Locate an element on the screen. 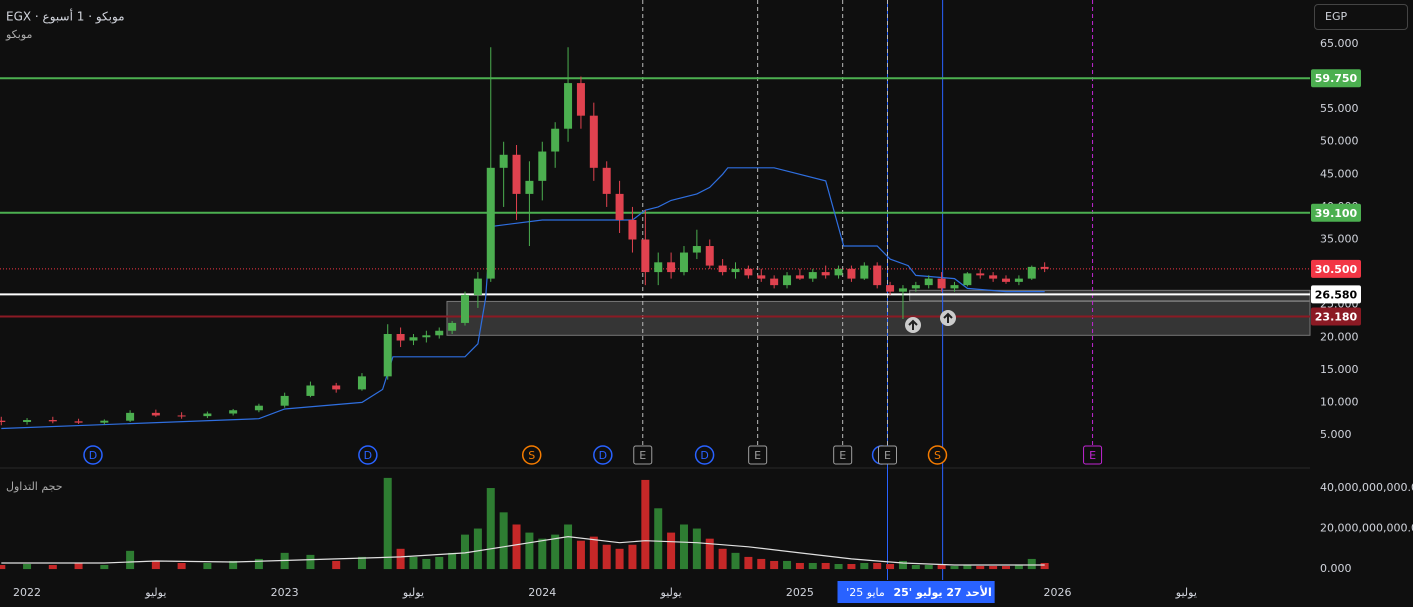  level-label: 26.580 is located at coordinates (1336, 294).